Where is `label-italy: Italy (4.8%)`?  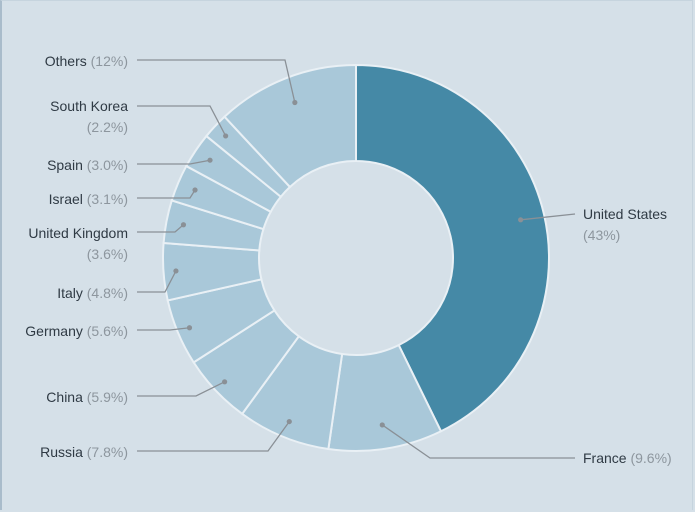
label-italy: Italy (4.8%) is located at coordinates (92, 293).